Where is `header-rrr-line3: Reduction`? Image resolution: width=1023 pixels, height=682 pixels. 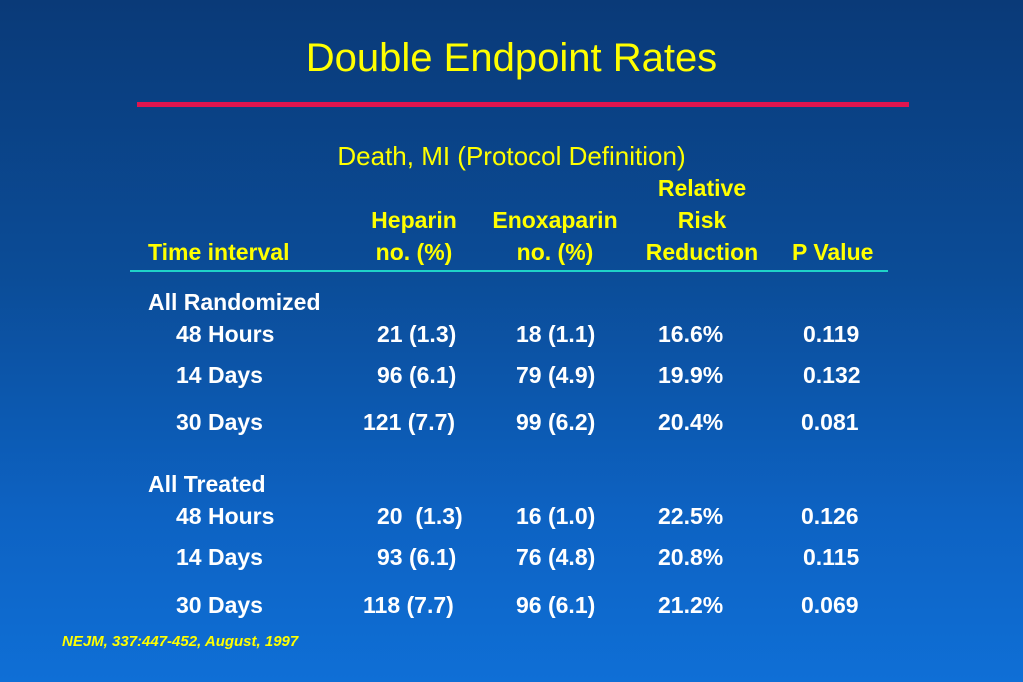
header-rrr-line3: Reduction is located at coordinates (702, 252).